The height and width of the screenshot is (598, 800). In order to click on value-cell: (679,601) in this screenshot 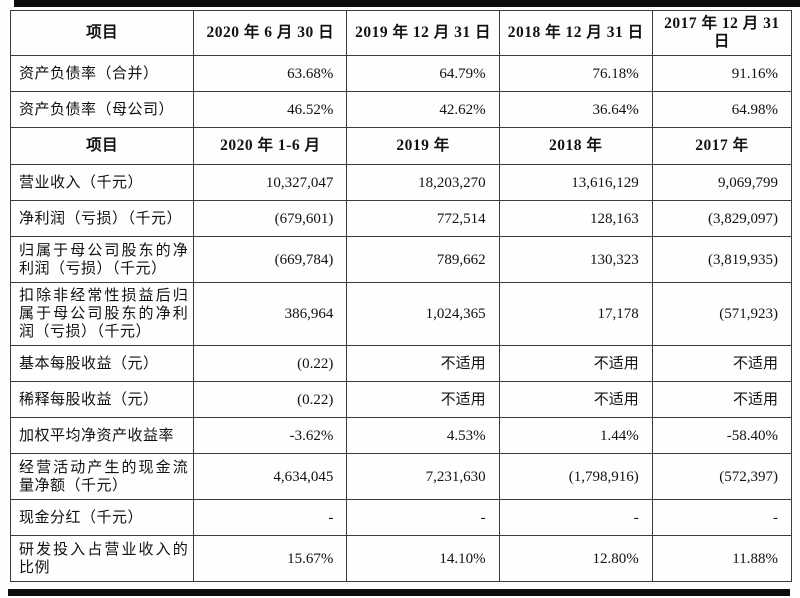, I will do `click(270, 218)`.